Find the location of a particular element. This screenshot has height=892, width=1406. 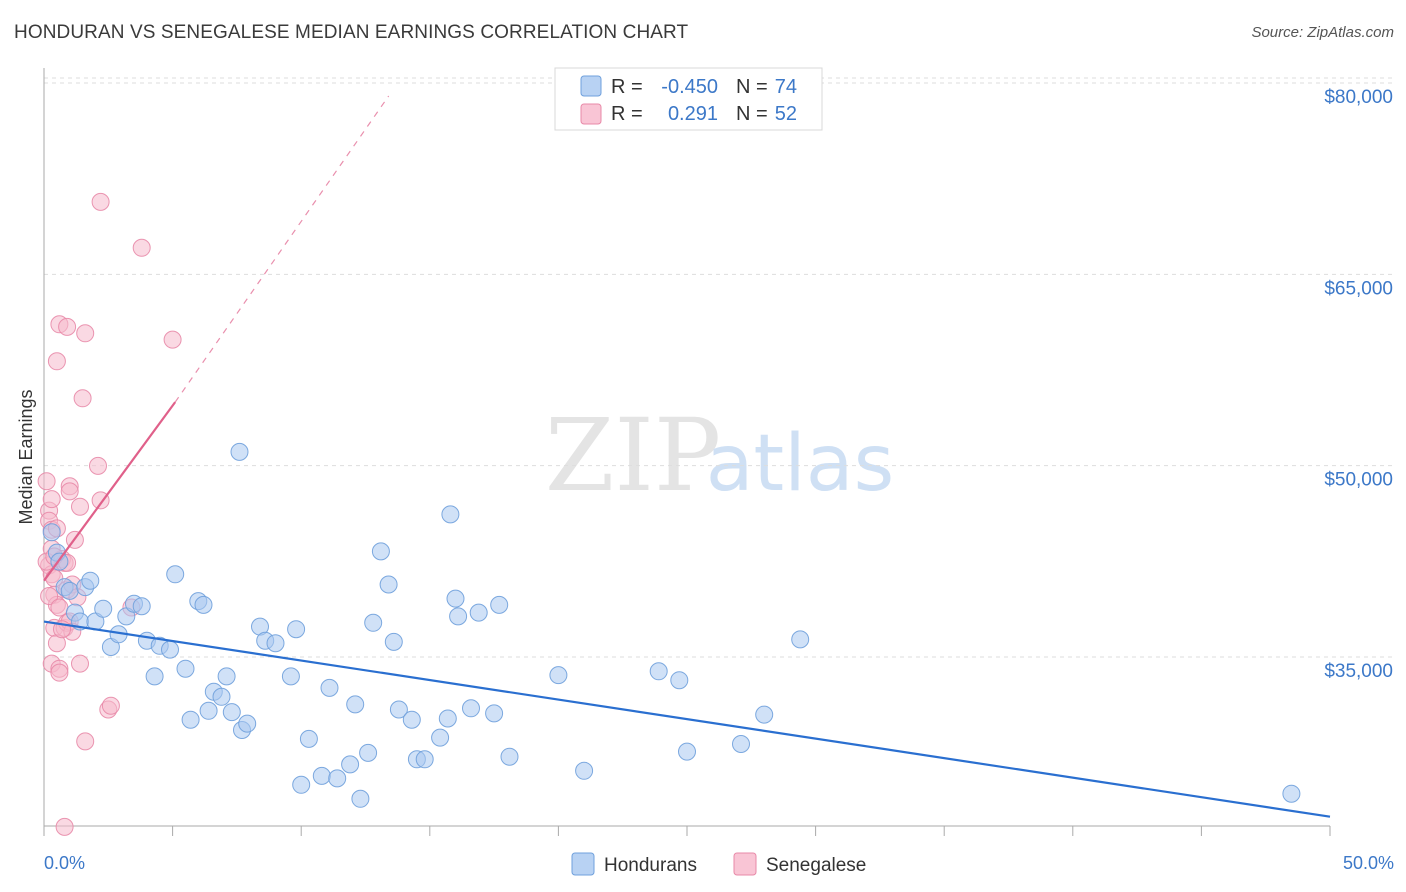

legend-n-value-1: 74 is located at coordinates (786, 87).